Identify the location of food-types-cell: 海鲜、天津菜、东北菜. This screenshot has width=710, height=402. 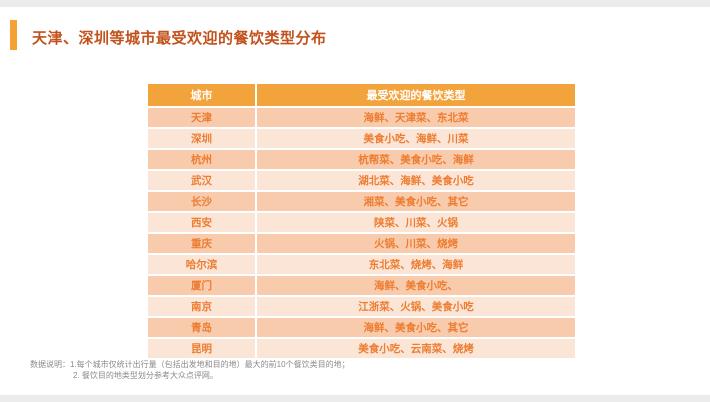
(416, 116).